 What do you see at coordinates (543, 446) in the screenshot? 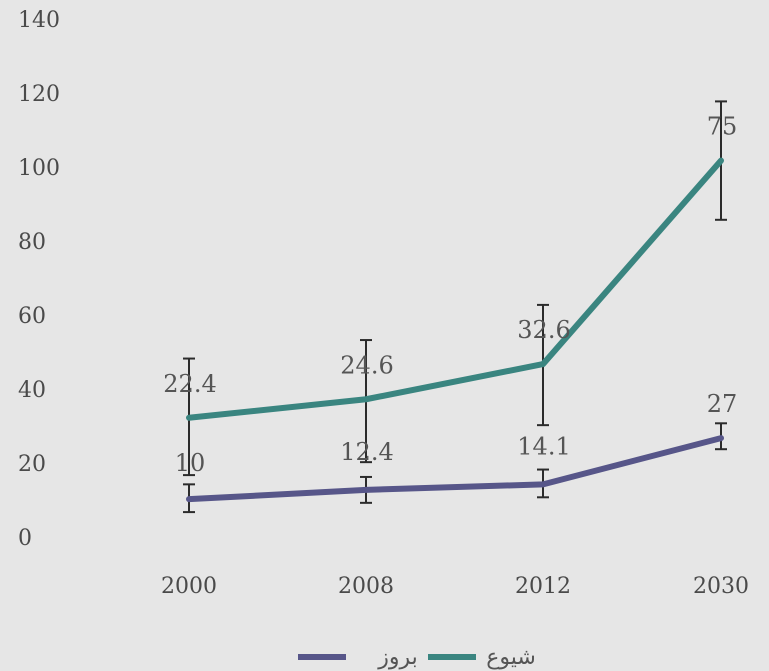
I see `data-label: 14.1` at bounding box center [543, 446].